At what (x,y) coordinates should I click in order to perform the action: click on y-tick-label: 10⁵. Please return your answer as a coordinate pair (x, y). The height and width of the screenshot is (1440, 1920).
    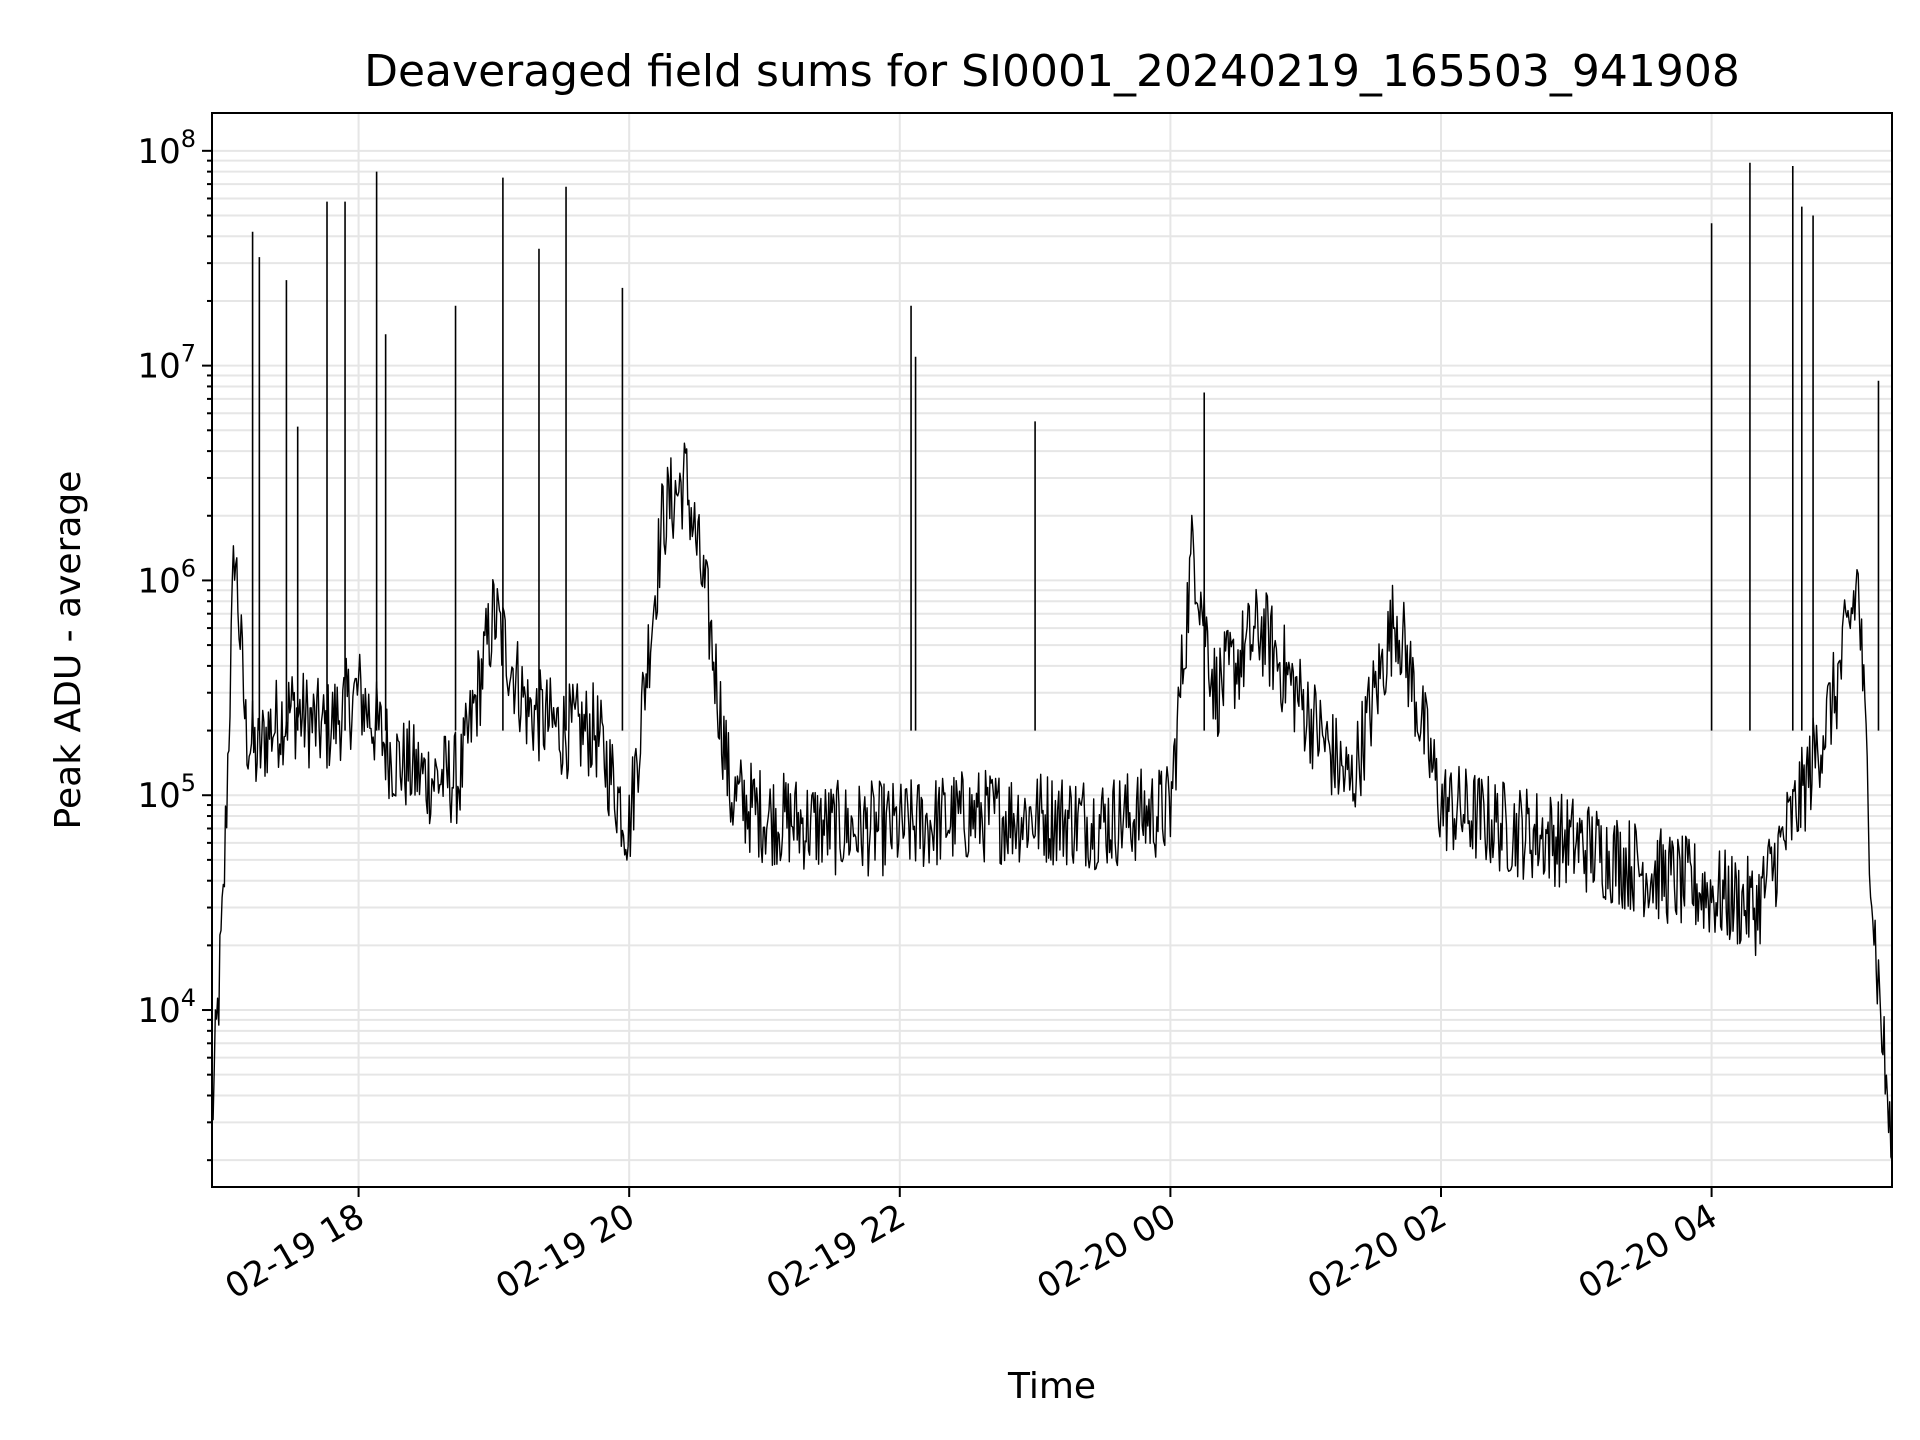
    Looking at the image, I should click on (166, 792).